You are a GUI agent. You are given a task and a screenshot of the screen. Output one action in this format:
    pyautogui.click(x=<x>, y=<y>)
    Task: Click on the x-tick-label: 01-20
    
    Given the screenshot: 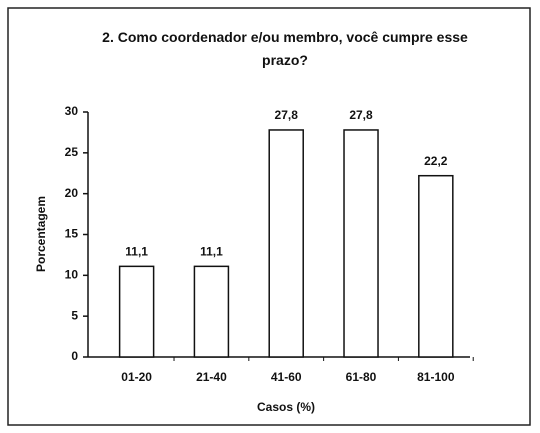 What is the action you would take?
    pyautogui.click(x=136, y=377)
    